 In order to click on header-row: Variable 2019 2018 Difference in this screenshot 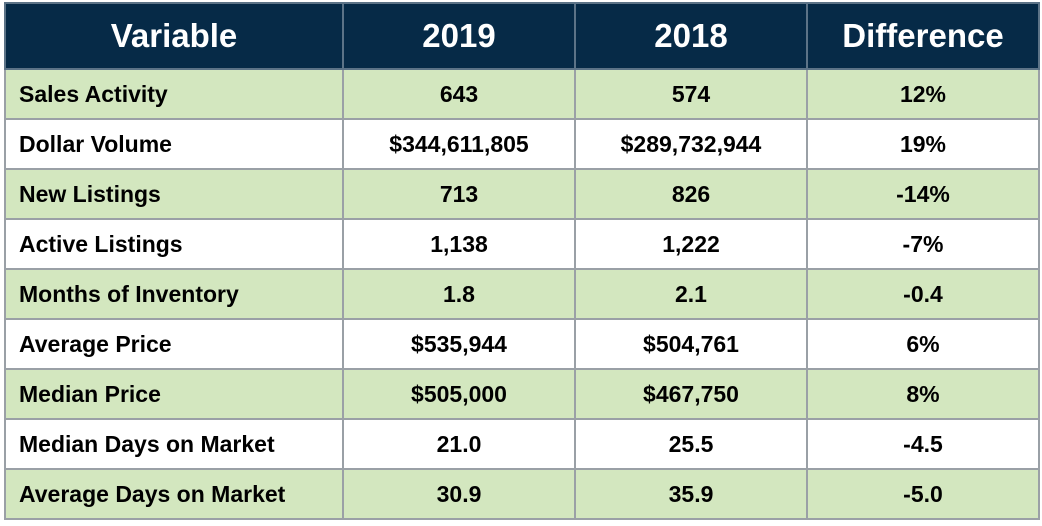, I will do `click(522, 36)`.